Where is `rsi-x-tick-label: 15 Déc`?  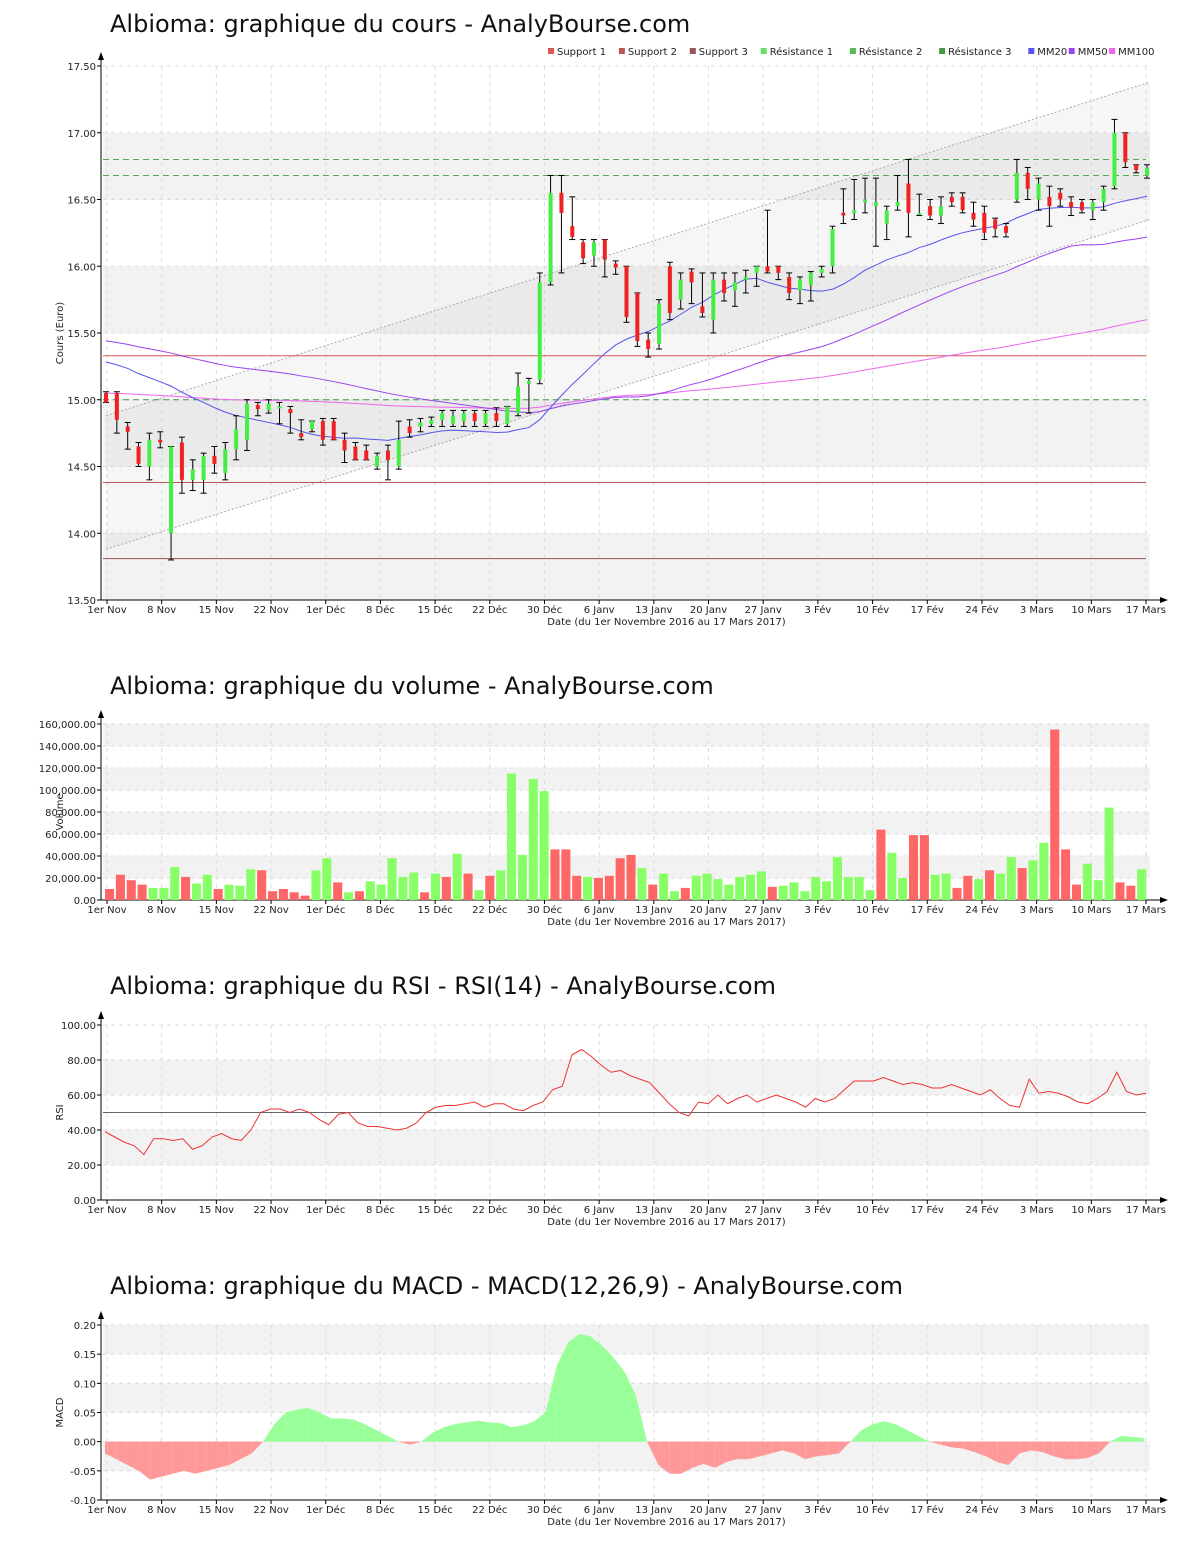 rsi-x-tick-label: 15 Déc is located at coordinates (434, 1210).